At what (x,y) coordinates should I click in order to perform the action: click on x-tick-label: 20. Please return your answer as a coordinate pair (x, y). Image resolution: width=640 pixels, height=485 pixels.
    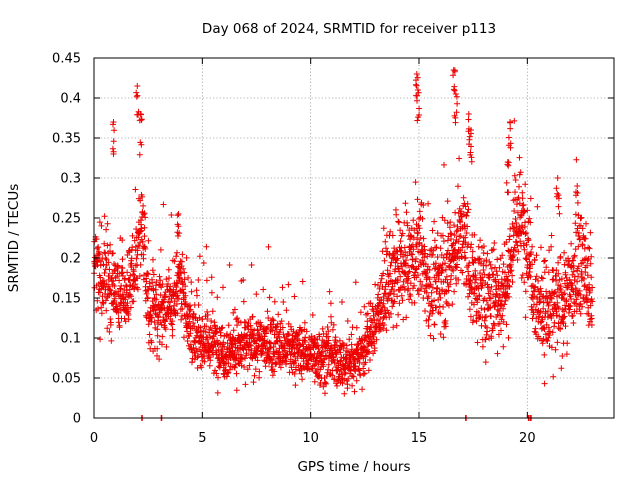
    Looking at the image, I should click on (527, 438).